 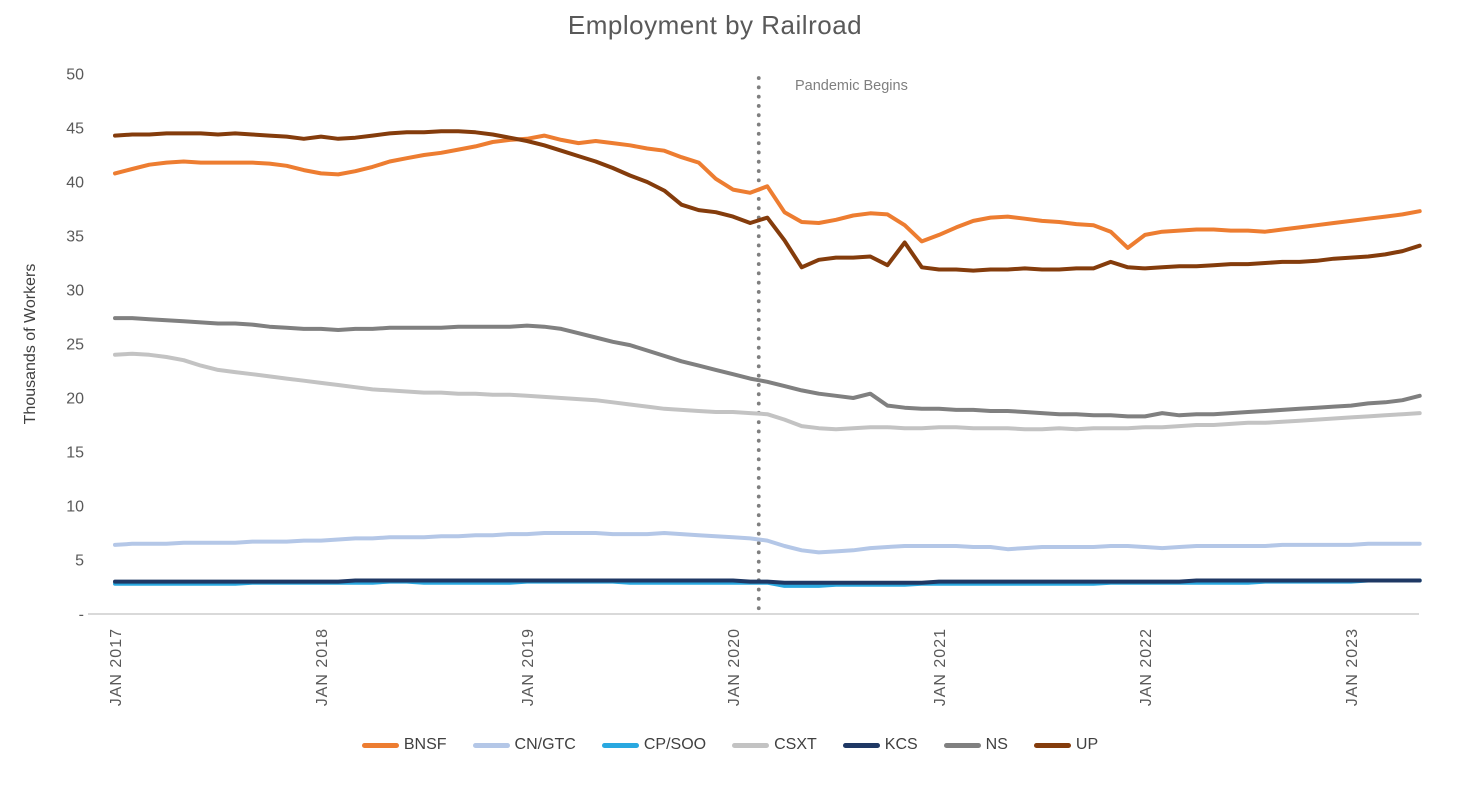 I want to click on legend-swatch-cn-gtc, so click(x=491, y=745).